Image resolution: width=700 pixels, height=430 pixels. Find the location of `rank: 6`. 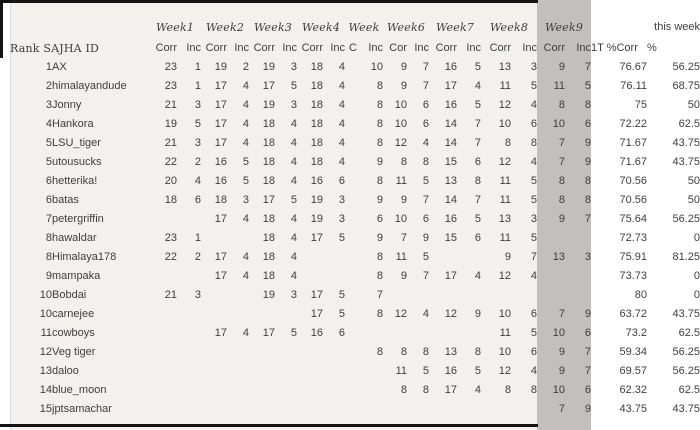

rank: 6 is located at coordinates (48, 200).